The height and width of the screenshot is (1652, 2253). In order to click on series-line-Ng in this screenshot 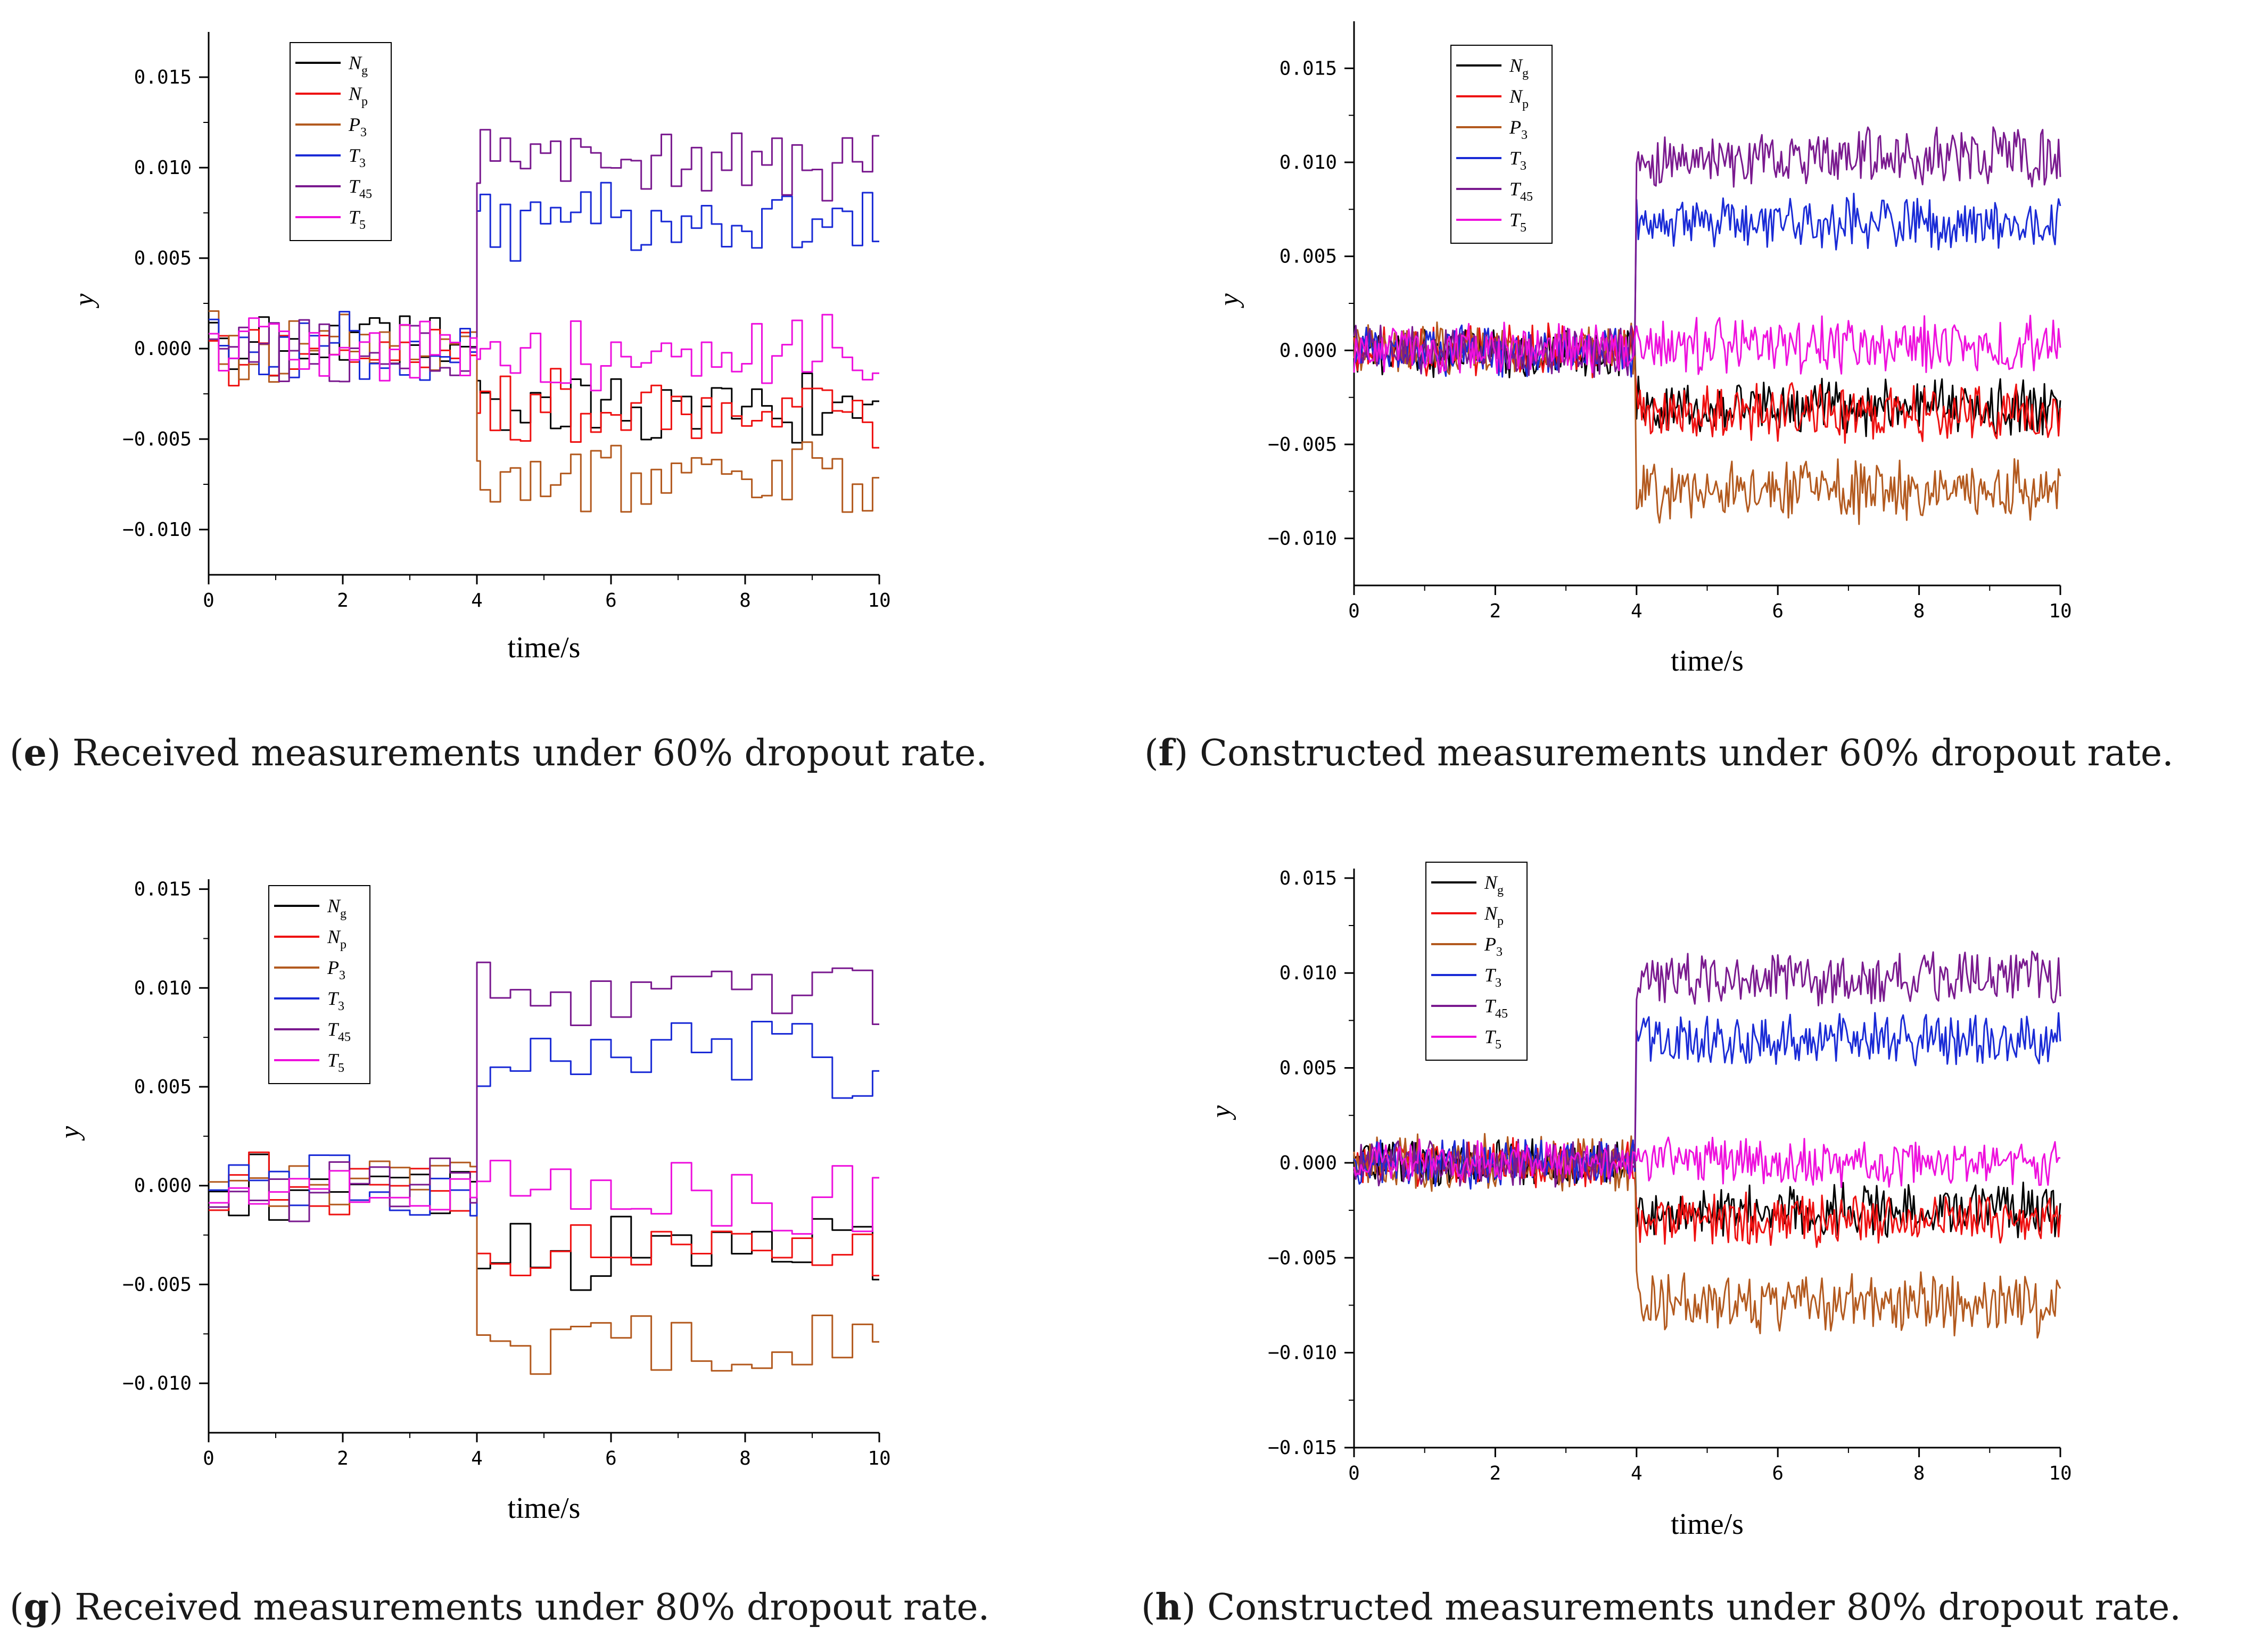, I will do `click(544, 379)`.